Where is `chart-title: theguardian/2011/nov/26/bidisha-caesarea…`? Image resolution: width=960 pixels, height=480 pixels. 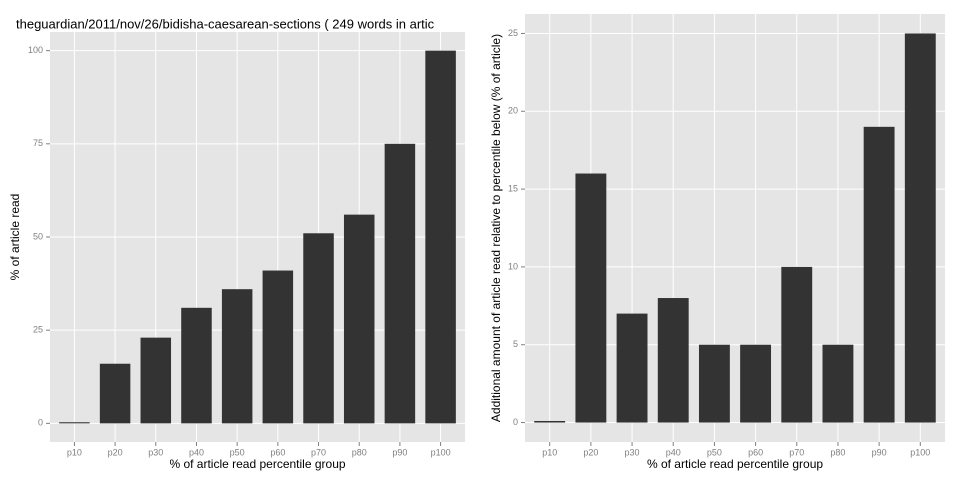 chart-title: theguardian/2011/nov/26/bidisha-caesarea… is located at coordinates (225, 23).